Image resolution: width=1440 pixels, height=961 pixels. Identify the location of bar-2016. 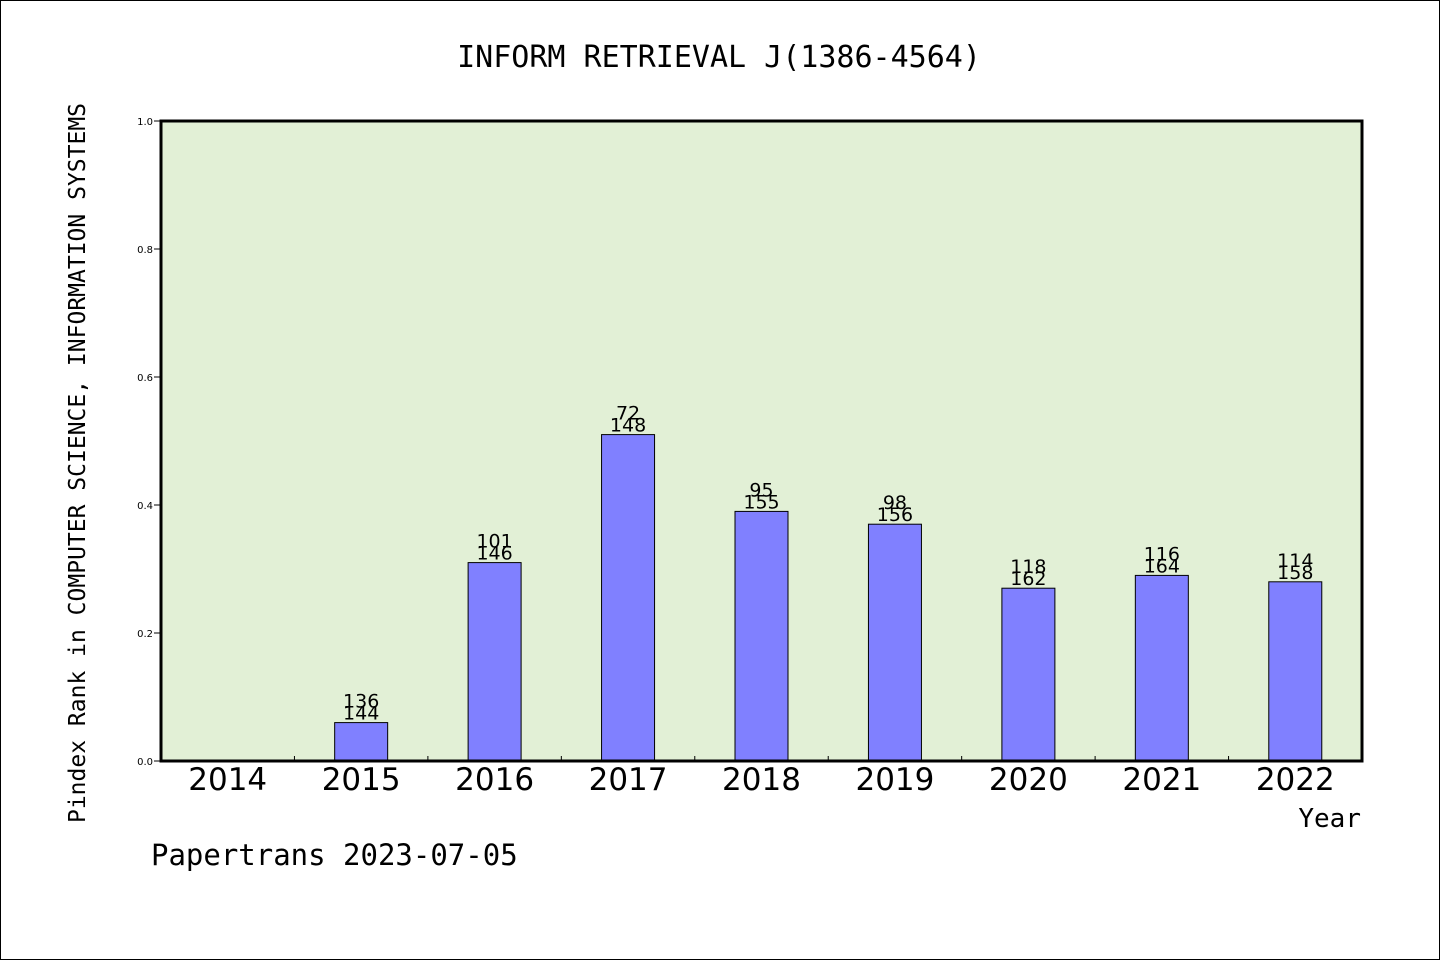
(494, 662).